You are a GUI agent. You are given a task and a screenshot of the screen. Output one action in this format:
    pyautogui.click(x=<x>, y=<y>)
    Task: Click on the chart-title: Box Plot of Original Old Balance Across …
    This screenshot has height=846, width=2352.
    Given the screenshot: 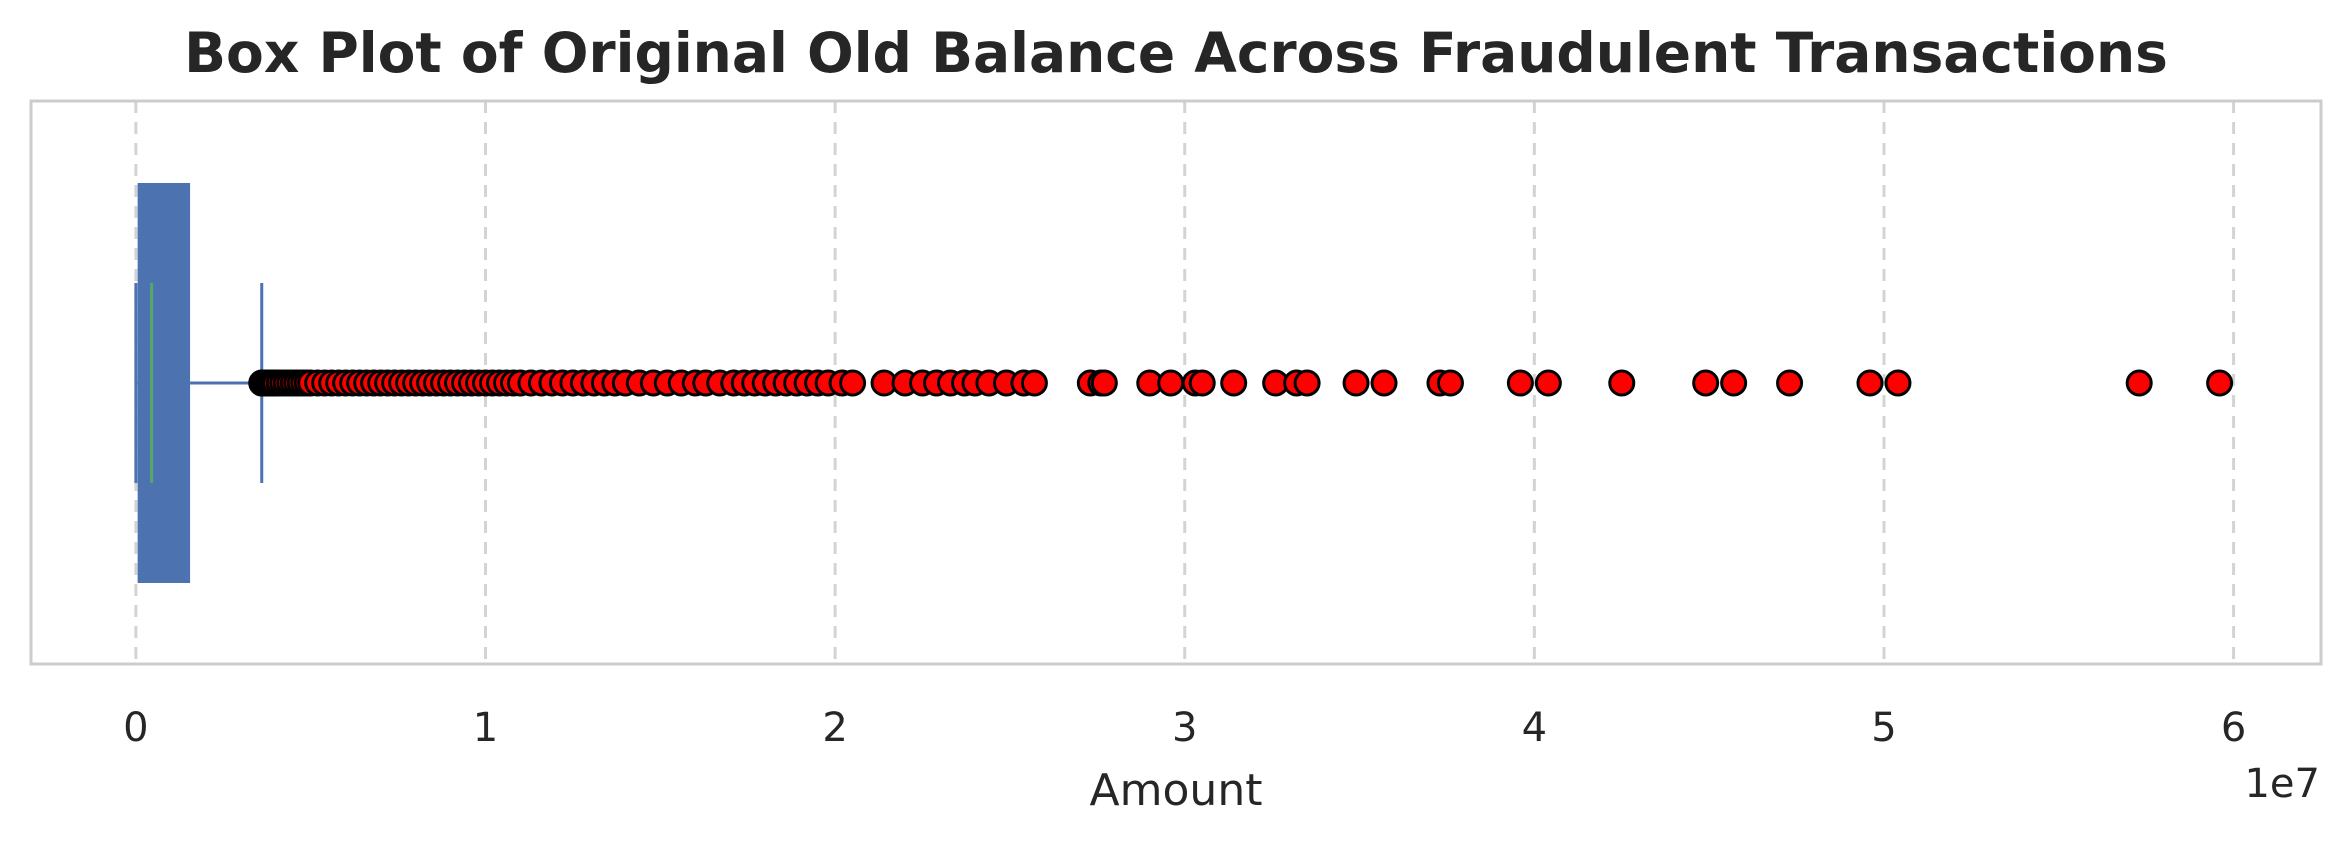 What is the action you would take?
    pyautogui.click(x=1176, y=53)
    